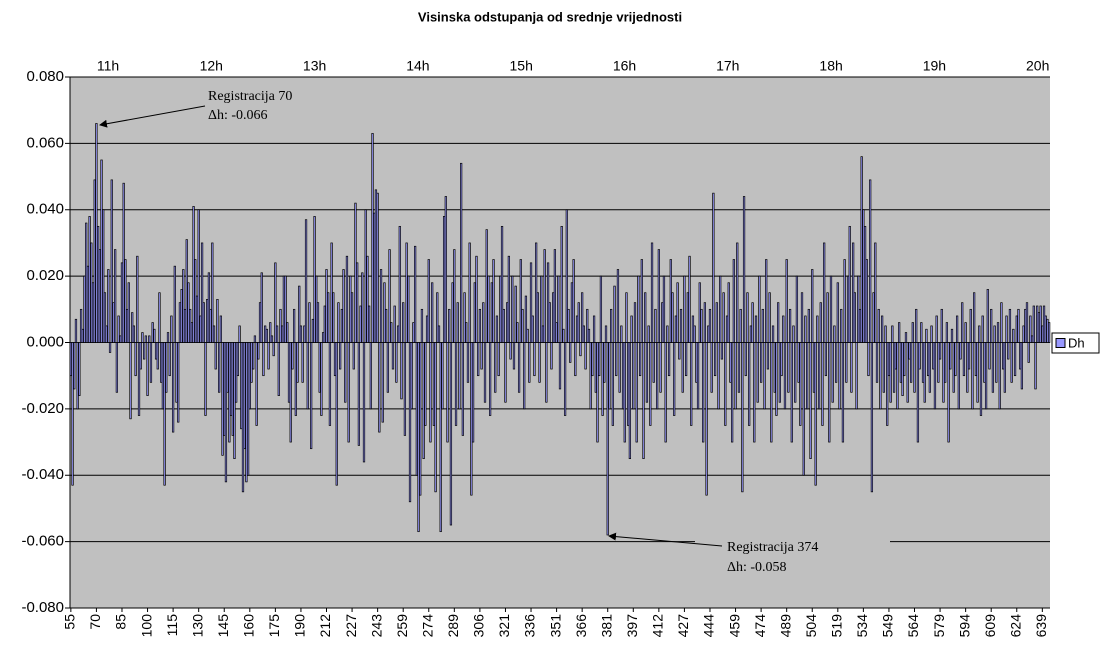  What do you see at coordinates (1076, 342) in the screenshot?
I see `legend-label: Dh` at bounding box center [1076, 342].